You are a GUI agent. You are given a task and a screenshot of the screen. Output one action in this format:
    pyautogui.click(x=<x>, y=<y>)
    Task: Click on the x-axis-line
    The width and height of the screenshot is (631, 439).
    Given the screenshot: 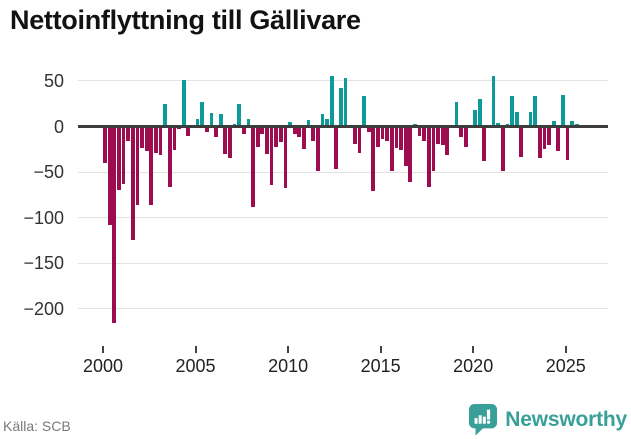 What is the action you would take?
    pyautogui.click(x=343, y=126)
    